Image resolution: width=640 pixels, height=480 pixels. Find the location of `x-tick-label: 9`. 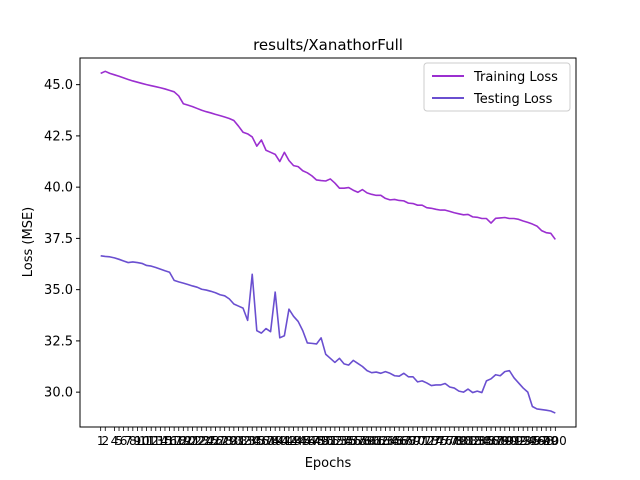

x-tick-label: 9 is located at coordinates (138, 441).